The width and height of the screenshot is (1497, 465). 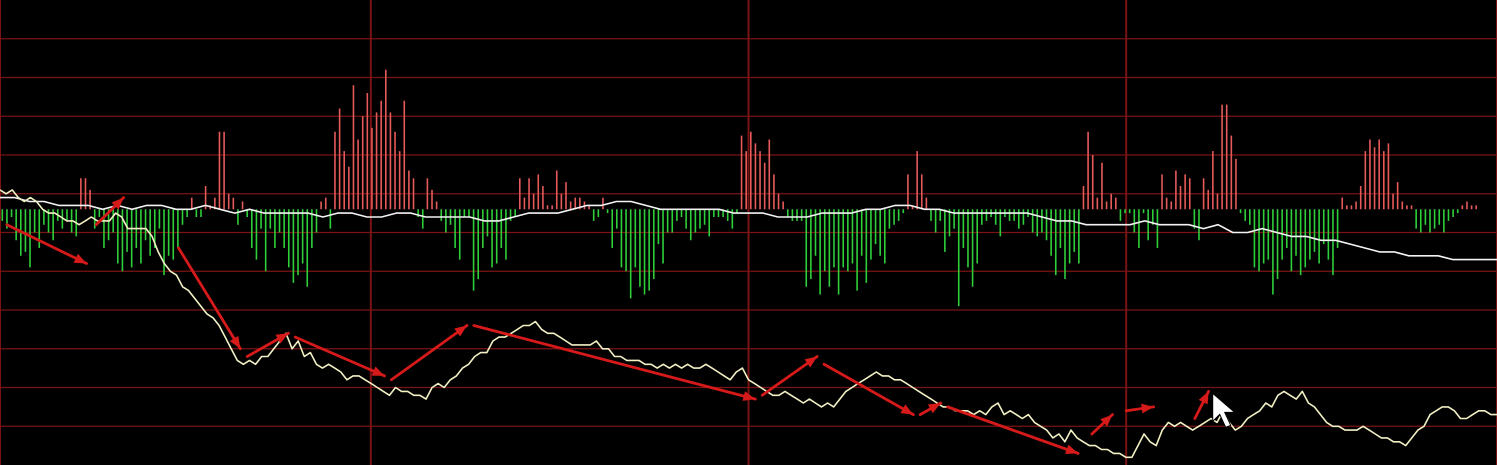 I want to click on mouse-pointer-shape, so click(x=1224, y=410).